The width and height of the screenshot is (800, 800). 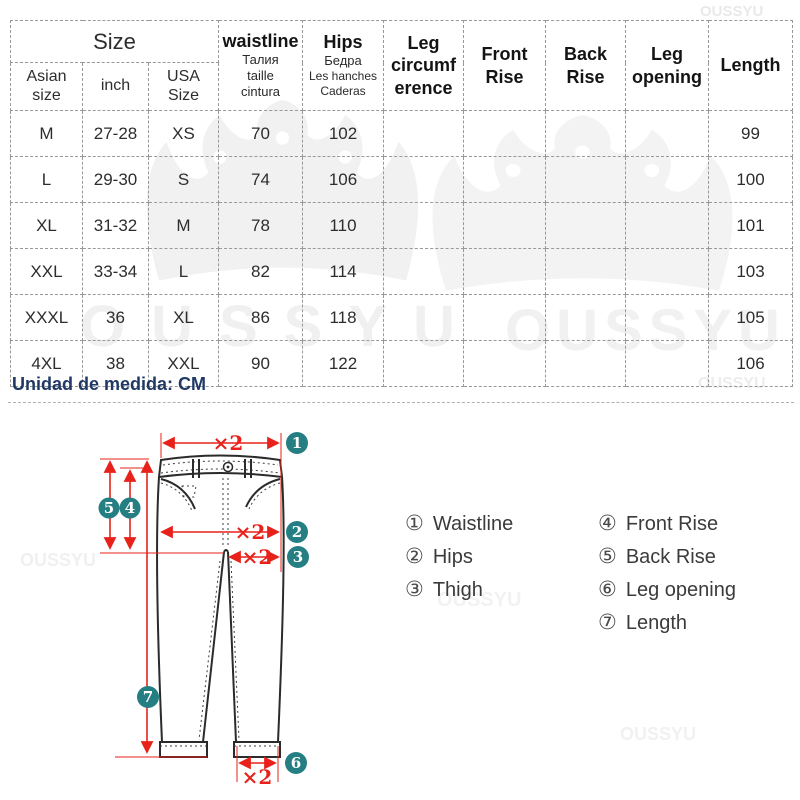 I want to click on header-waistline: waistline Талия taille cintura, so click(x=260, y=65).